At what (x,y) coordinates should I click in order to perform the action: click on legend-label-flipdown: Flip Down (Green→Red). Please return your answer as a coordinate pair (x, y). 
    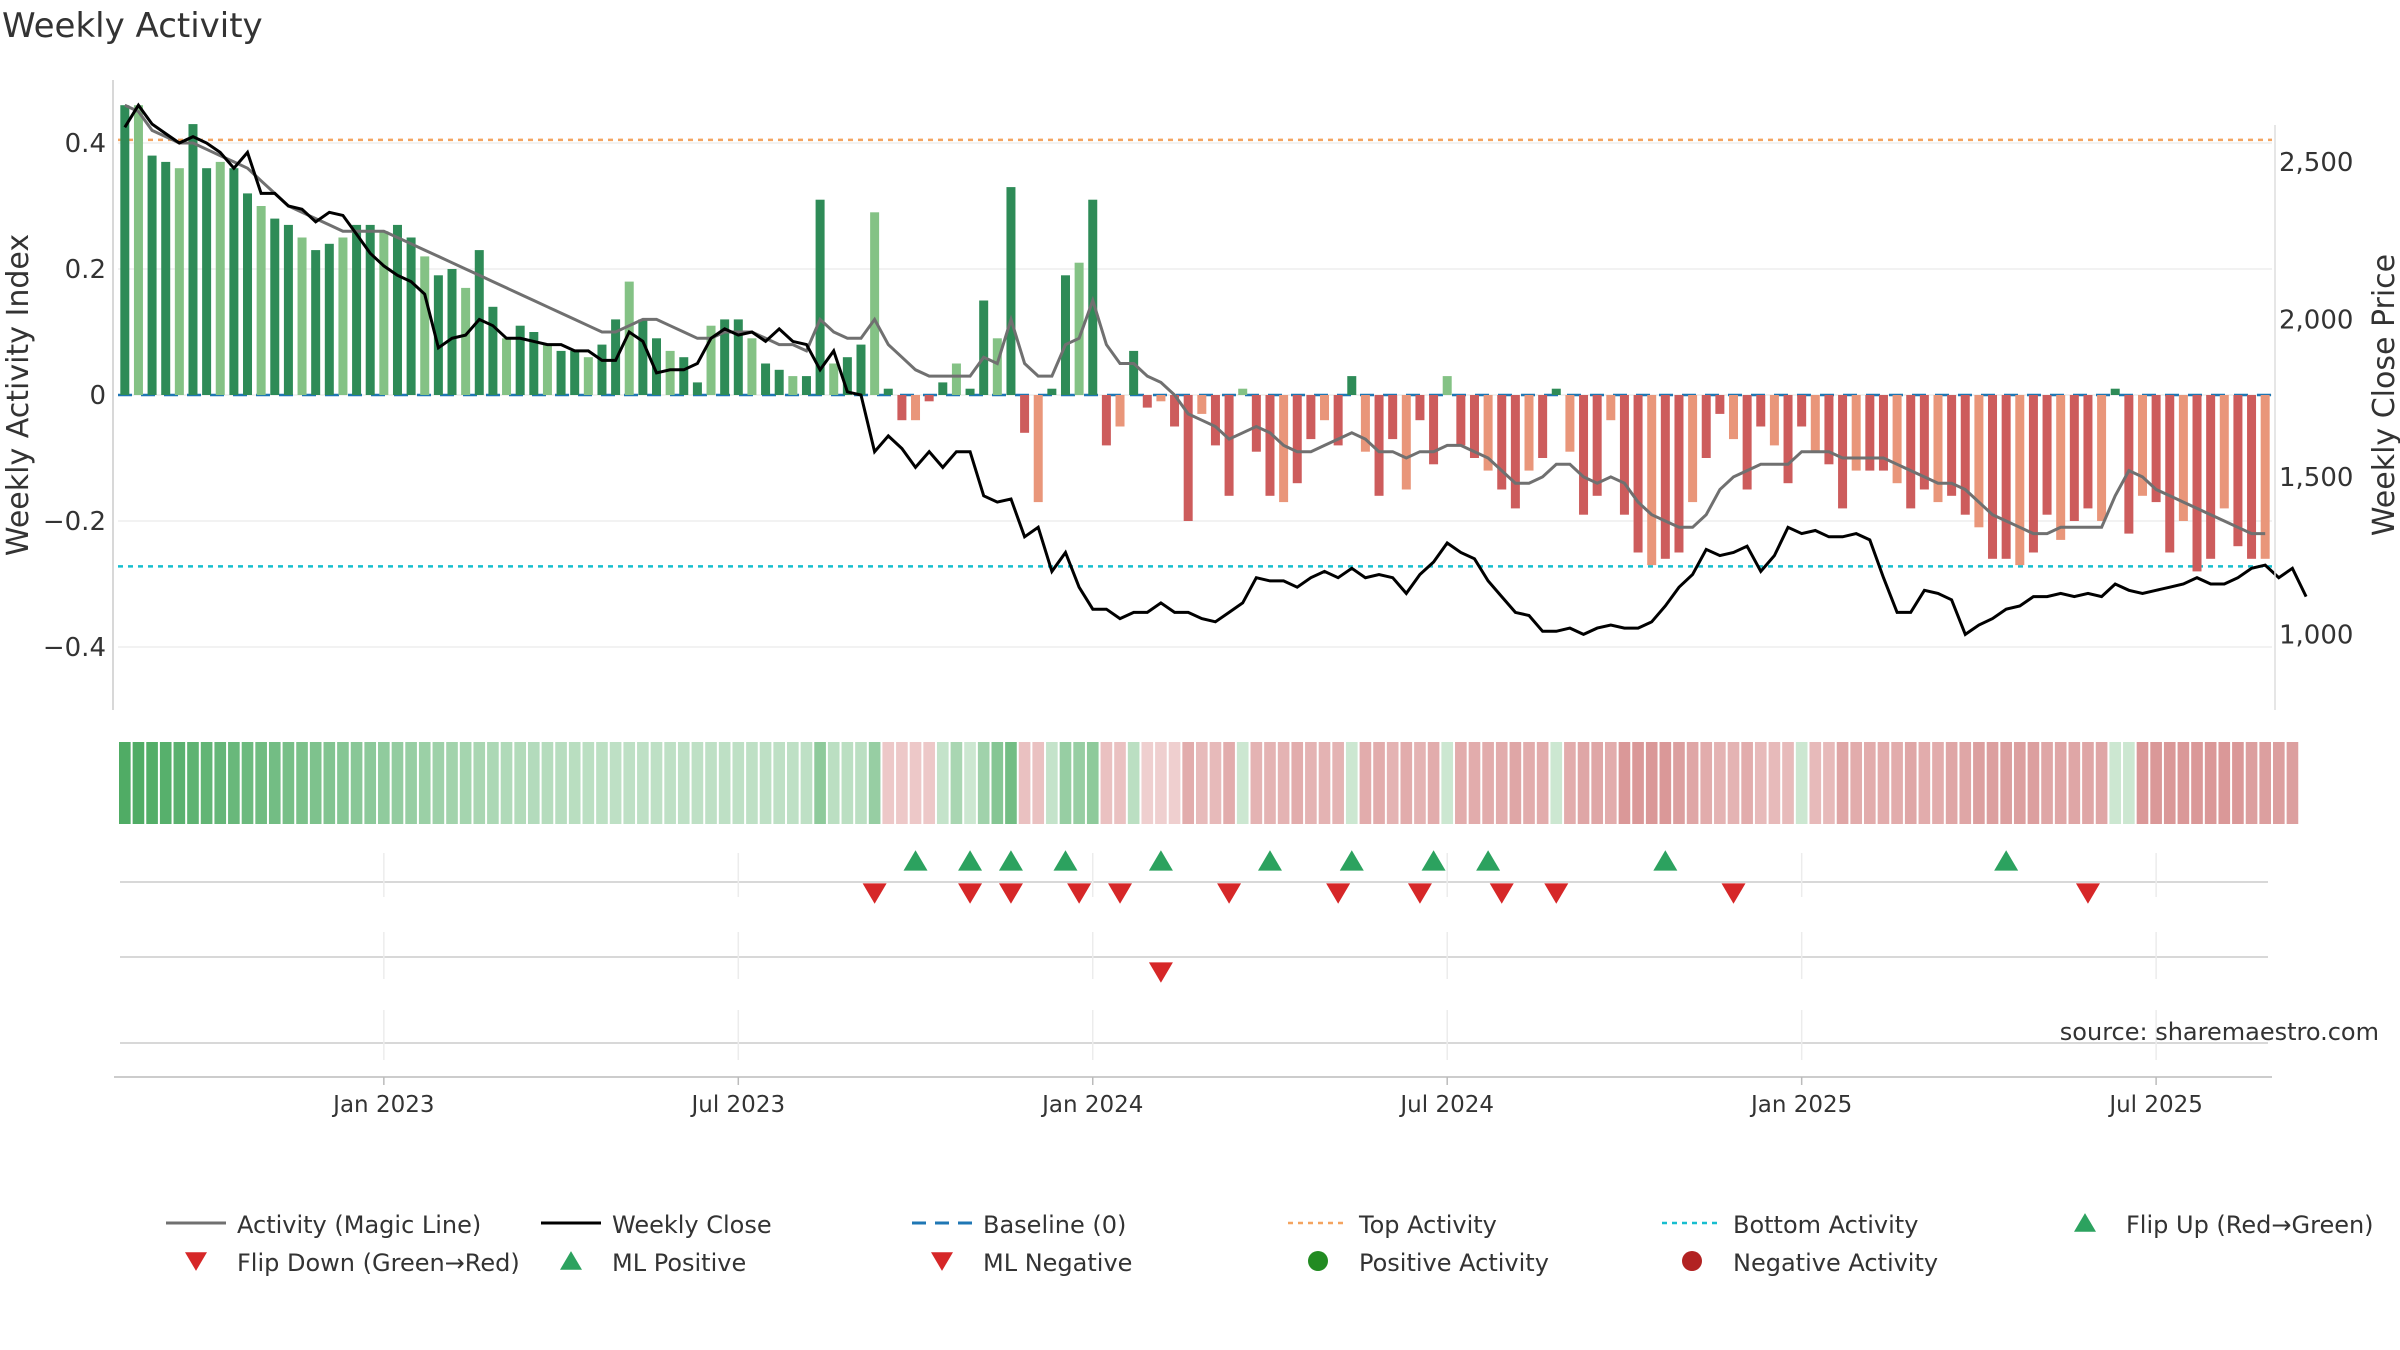
    Looking at the image, I should click on (378, 1263).